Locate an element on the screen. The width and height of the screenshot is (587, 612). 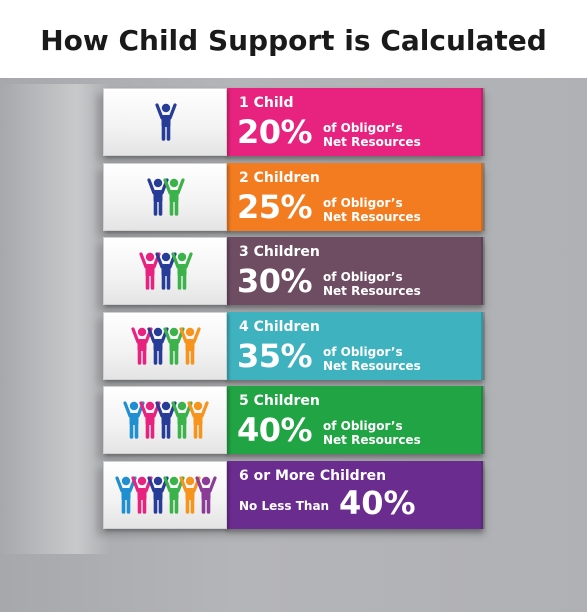
percentage: 20% is located at coordinates (275, 132).